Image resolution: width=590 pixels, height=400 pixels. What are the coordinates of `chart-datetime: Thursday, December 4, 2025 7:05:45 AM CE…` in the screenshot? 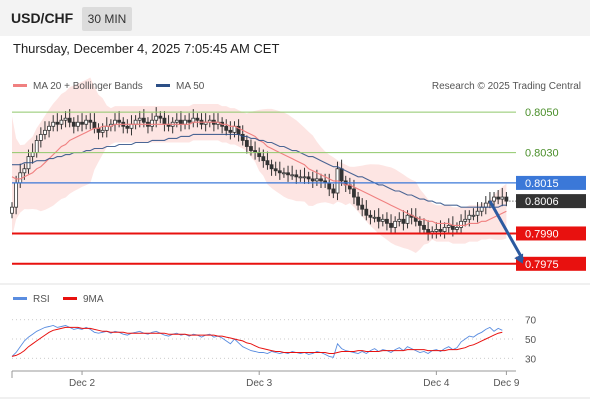 It's located at (146, 48).